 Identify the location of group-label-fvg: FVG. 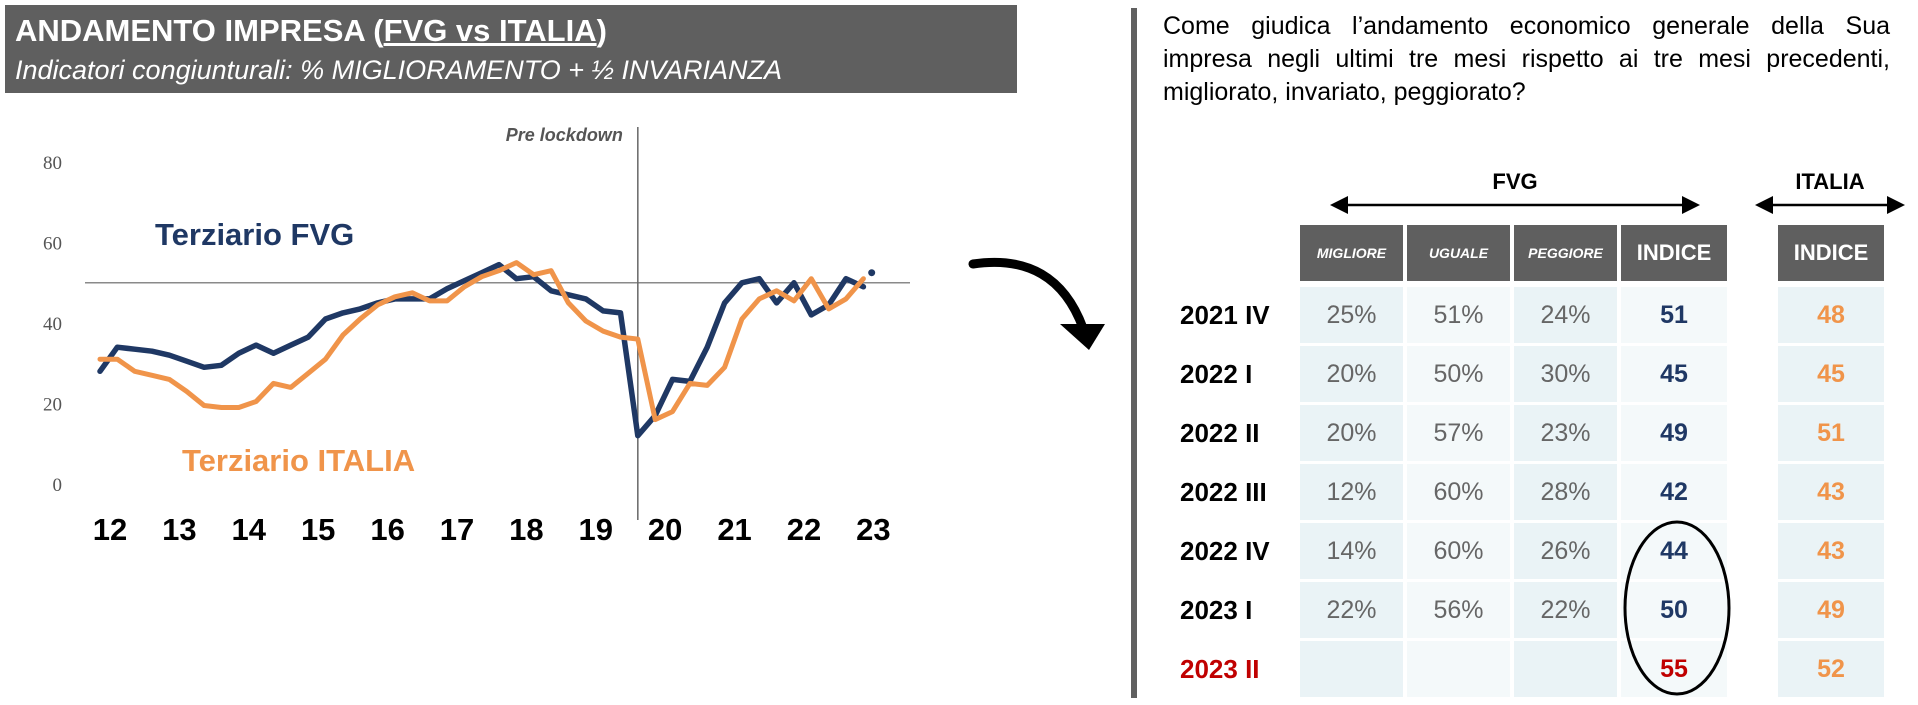
(1515, 181).